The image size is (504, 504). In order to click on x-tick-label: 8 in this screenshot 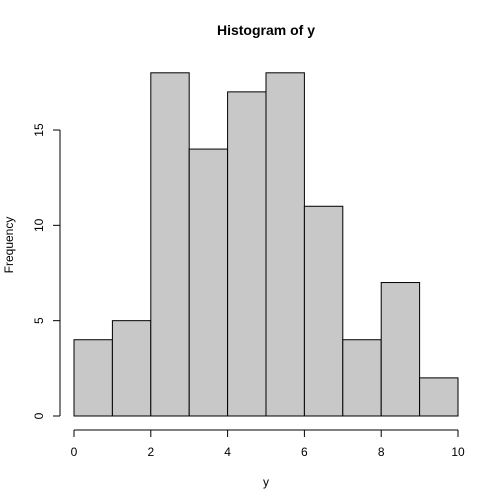, I will do `click(381, 452)`.